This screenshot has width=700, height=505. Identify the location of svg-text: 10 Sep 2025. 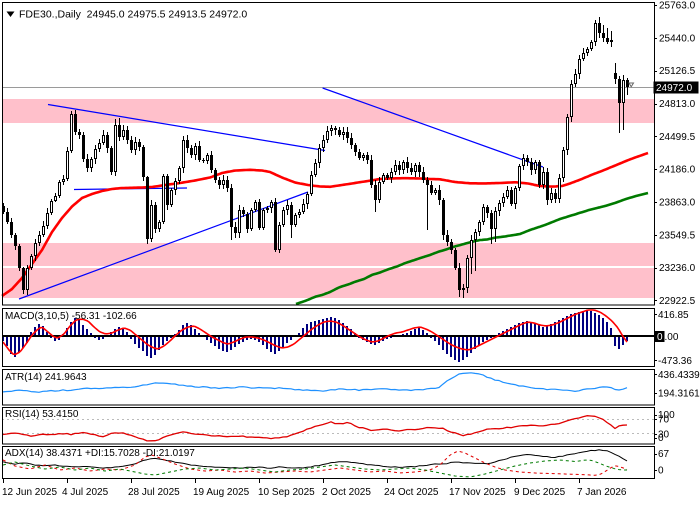
(286, 492).